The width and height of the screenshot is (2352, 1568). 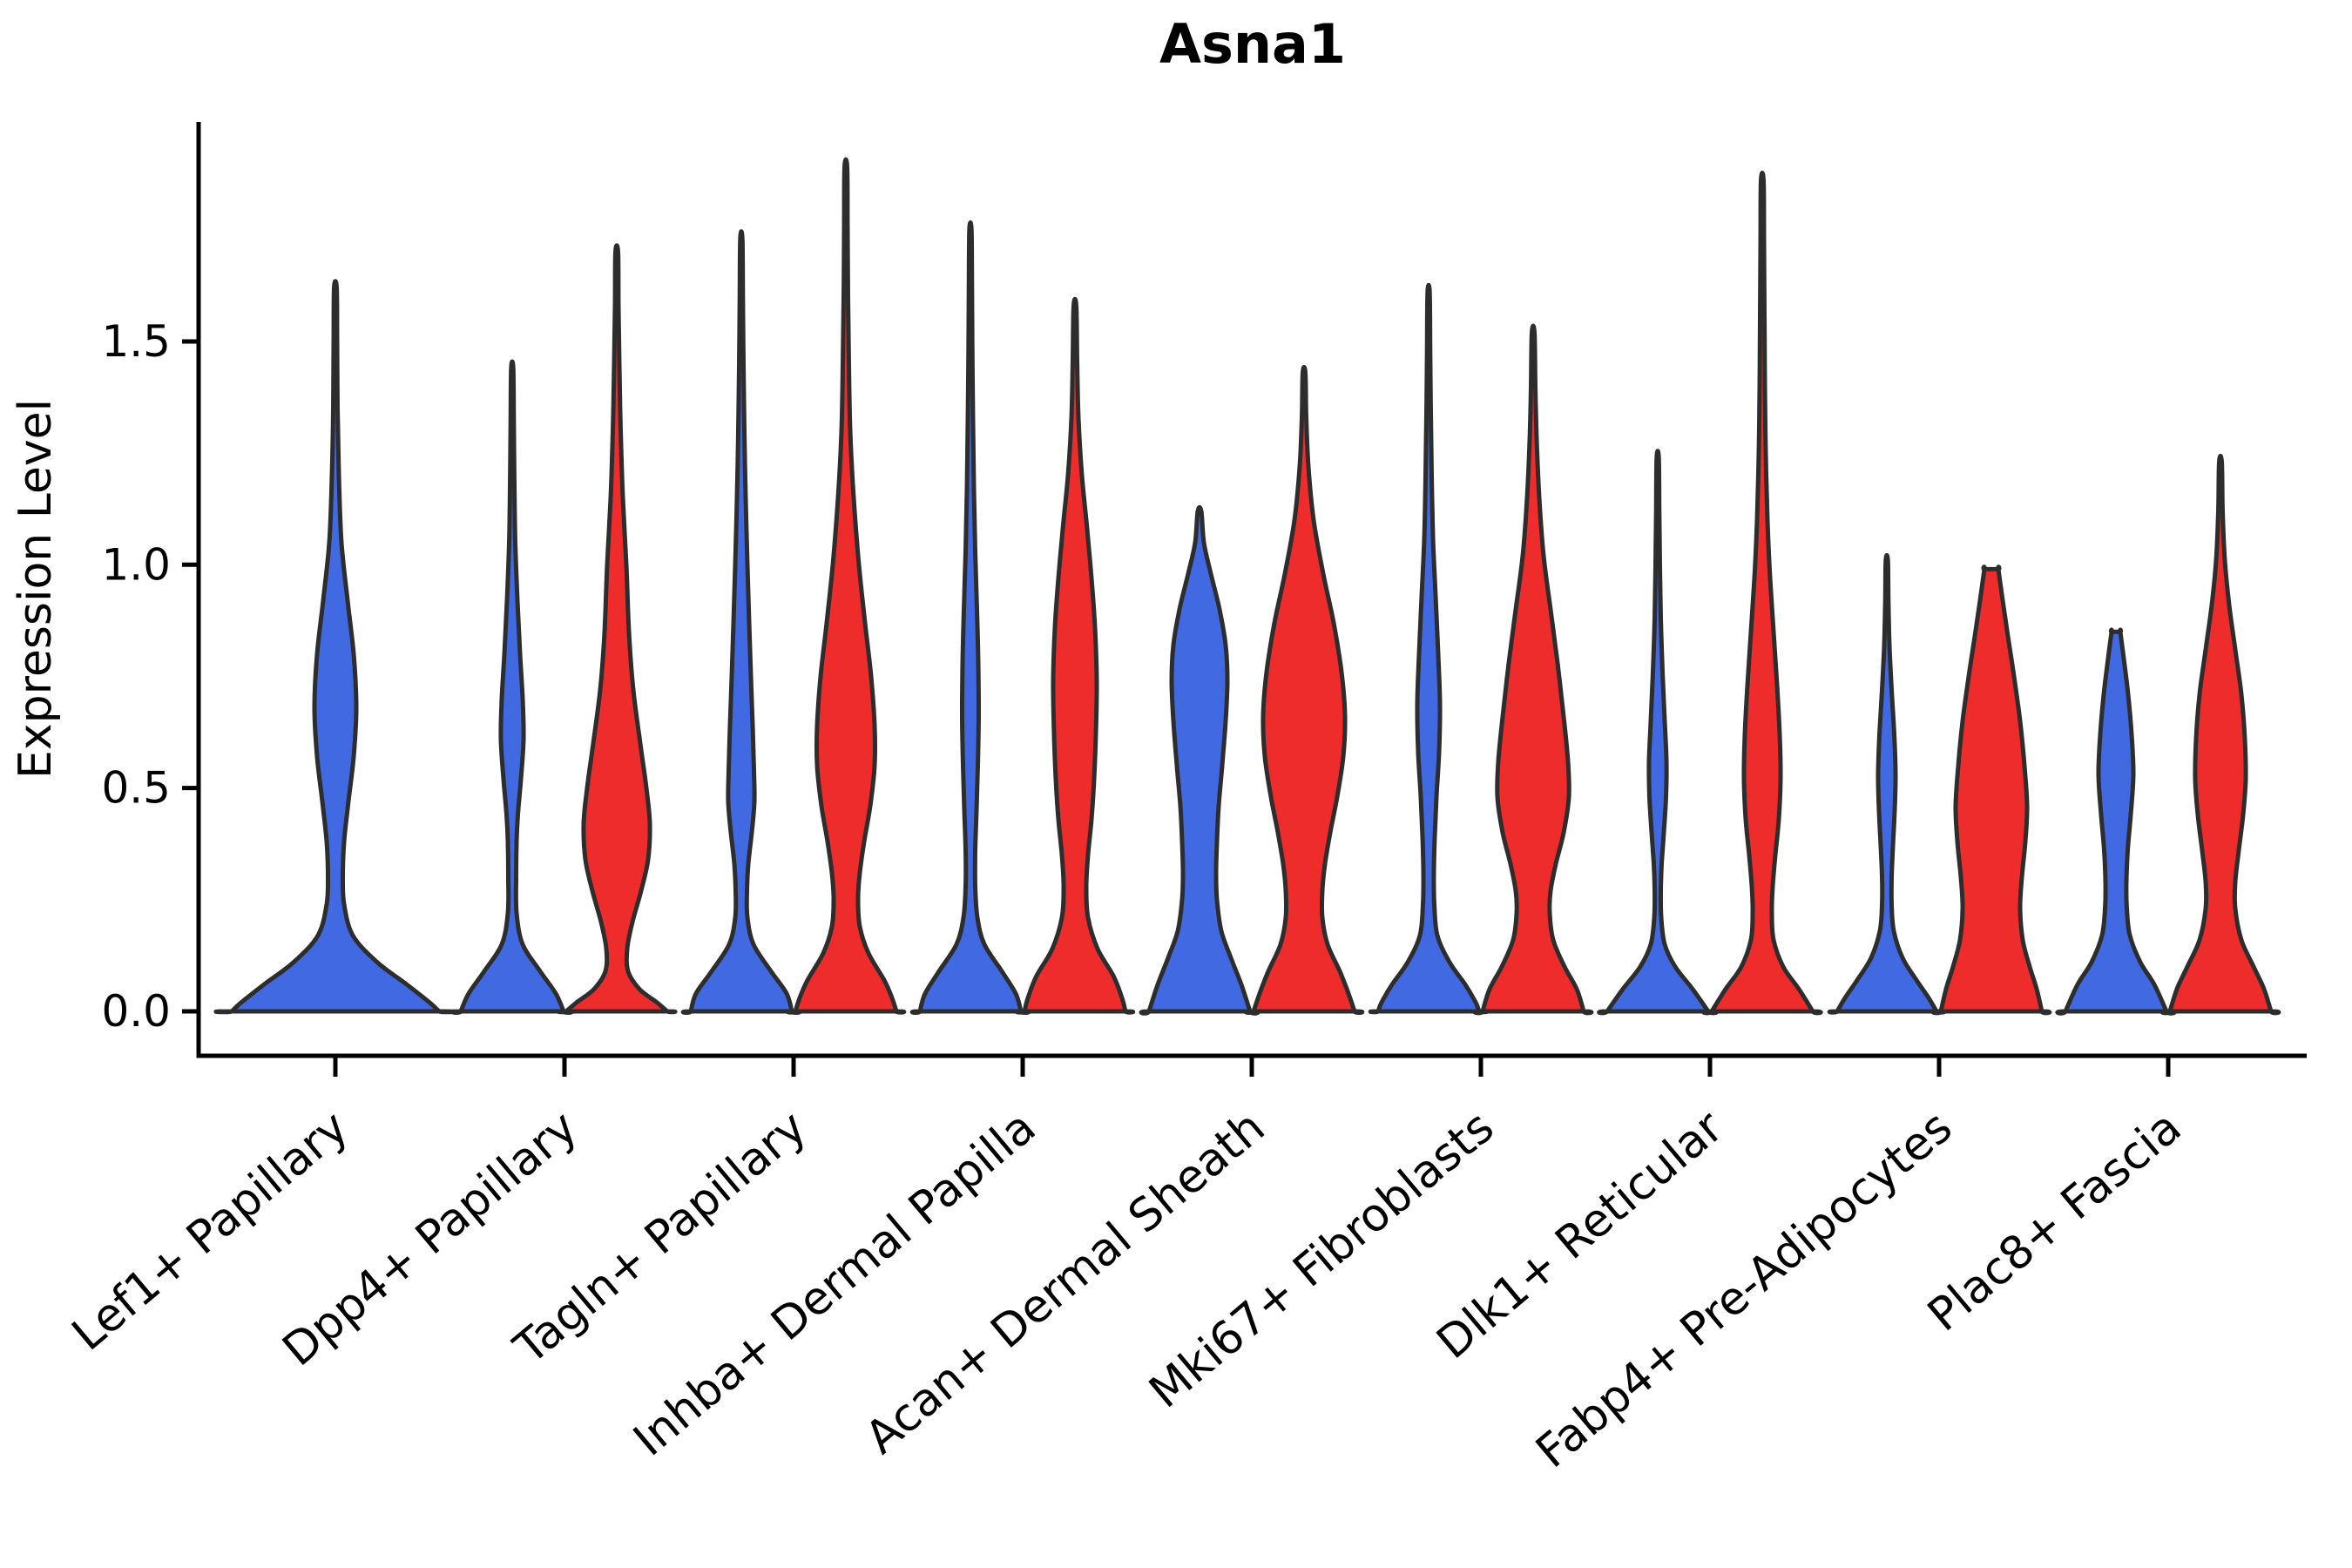 What do you see at coordinates (136, 788) in the screenshot?
I see `y-tick-label: 0.5` at bounding box center [136, 788].